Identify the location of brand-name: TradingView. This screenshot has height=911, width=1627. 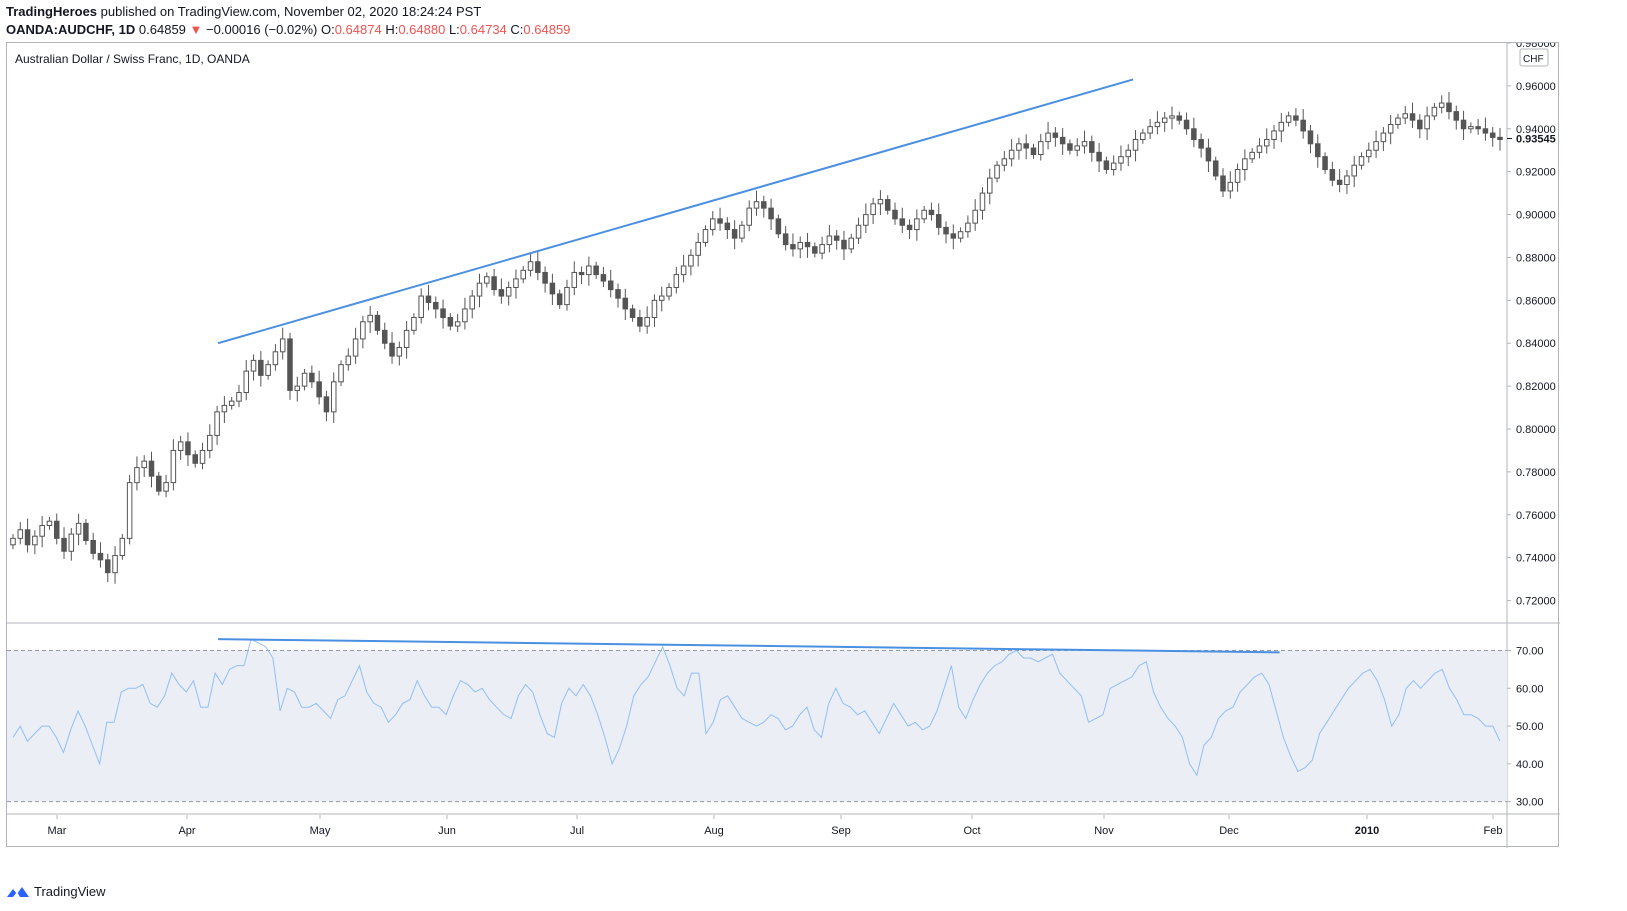
(70, 891).